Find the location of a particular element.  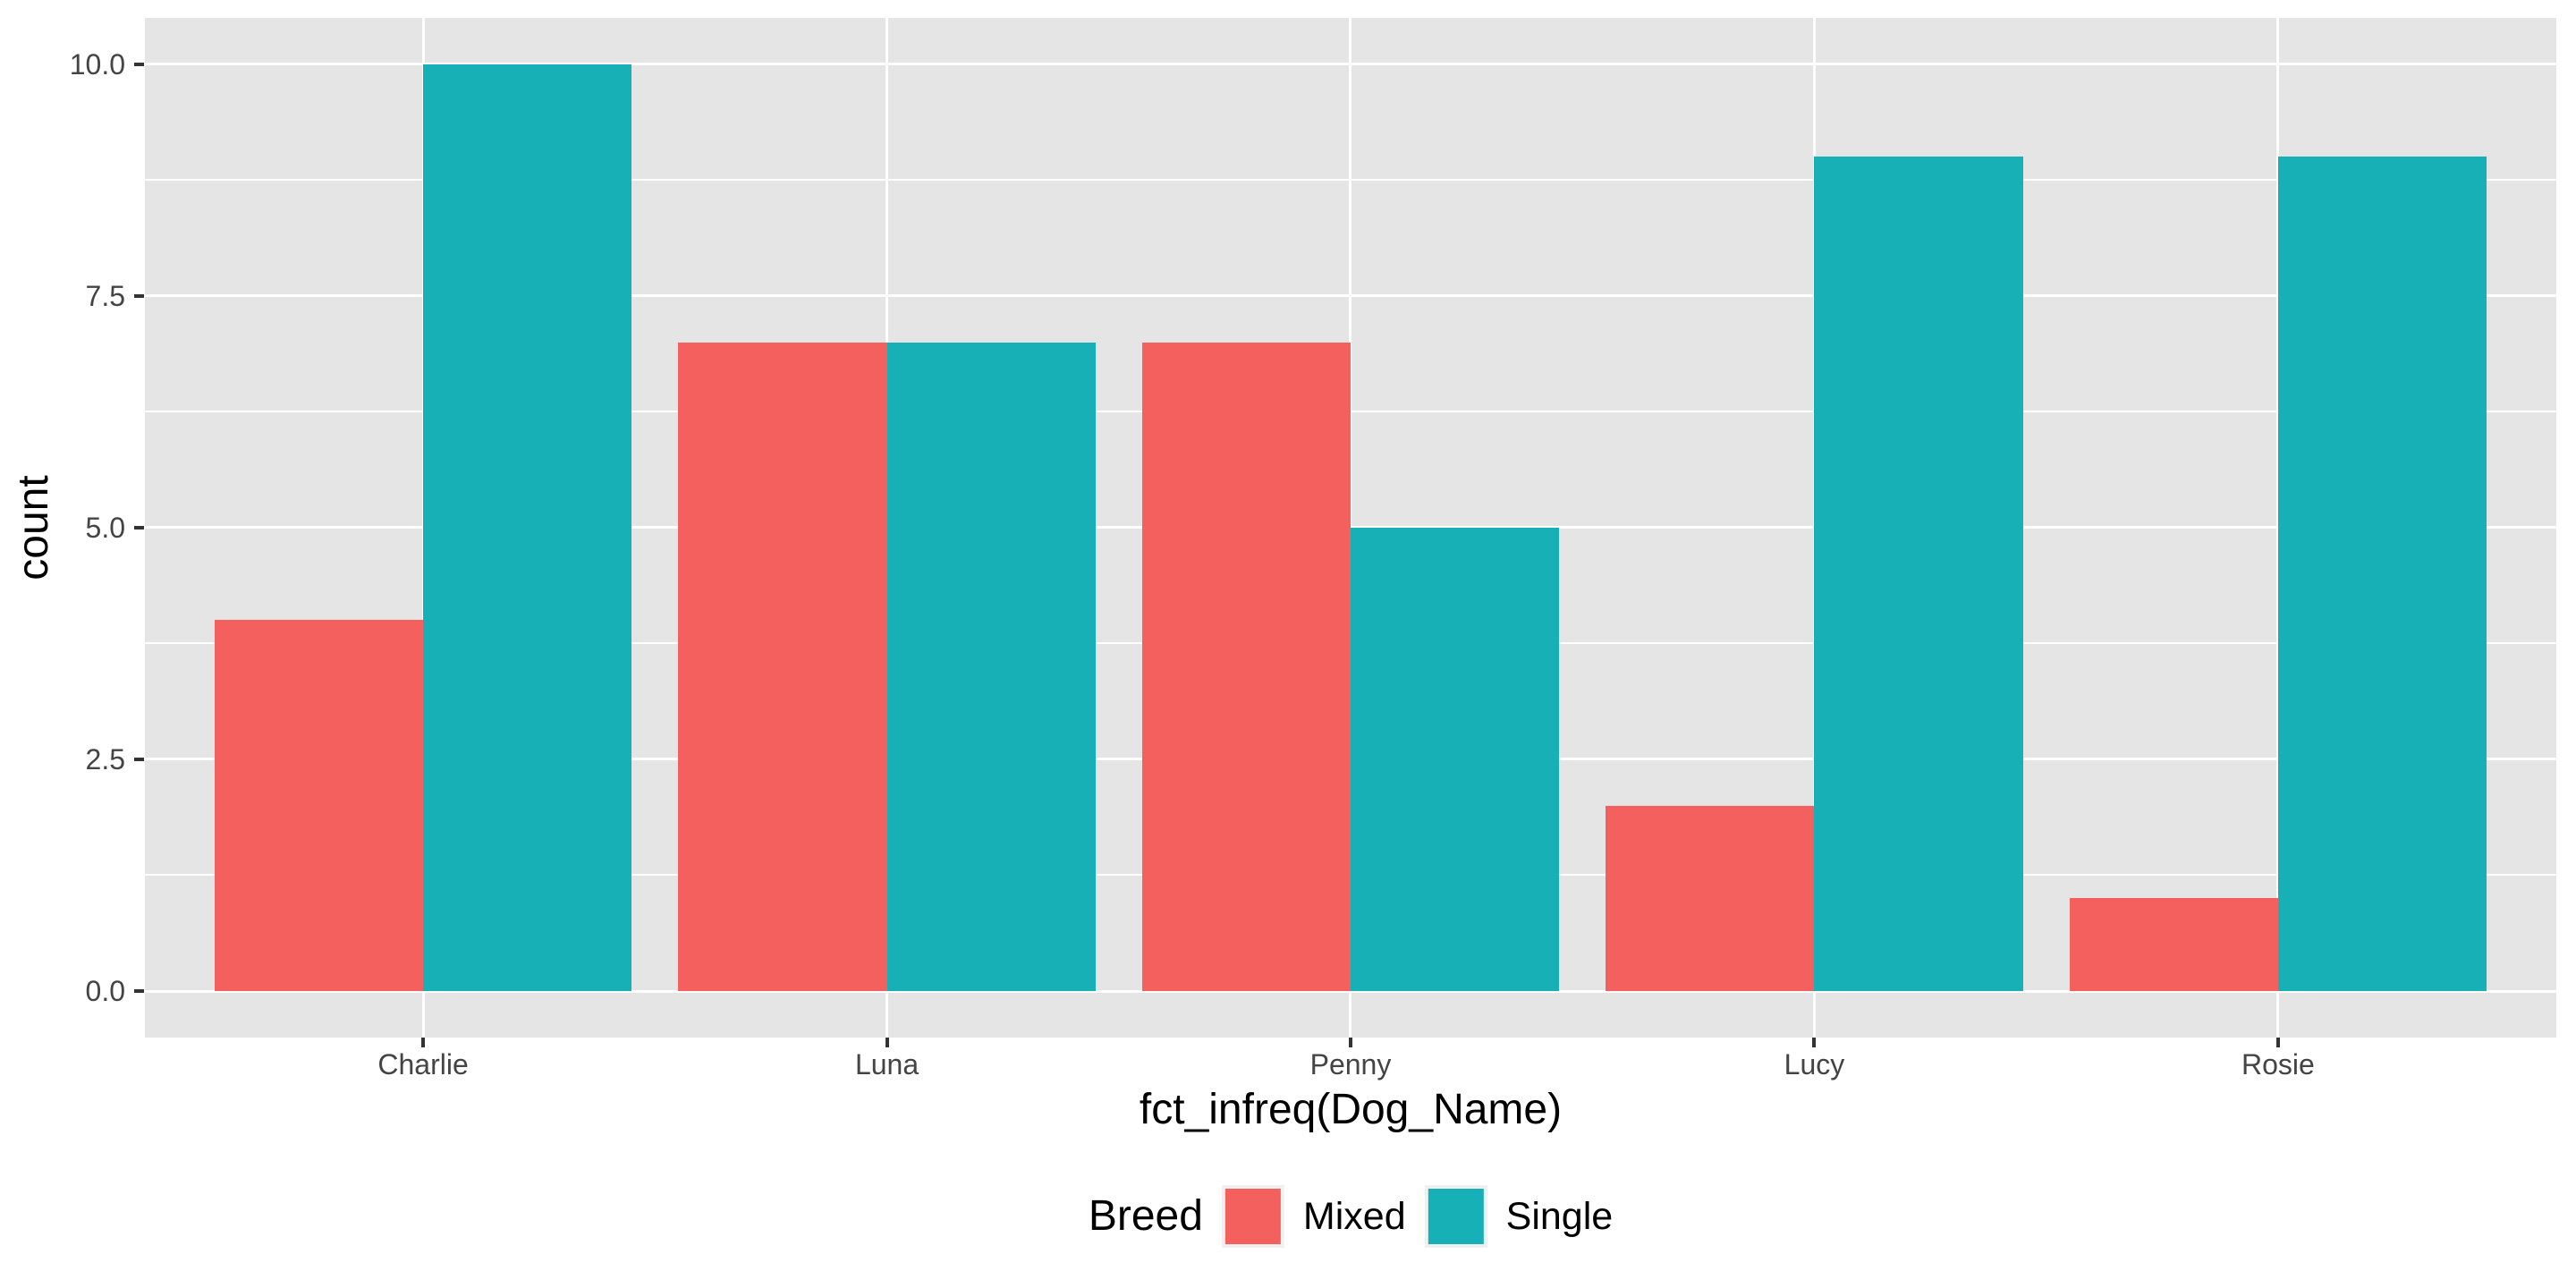

y-tick-label: 0.0 is located at coordinates (105, 991).